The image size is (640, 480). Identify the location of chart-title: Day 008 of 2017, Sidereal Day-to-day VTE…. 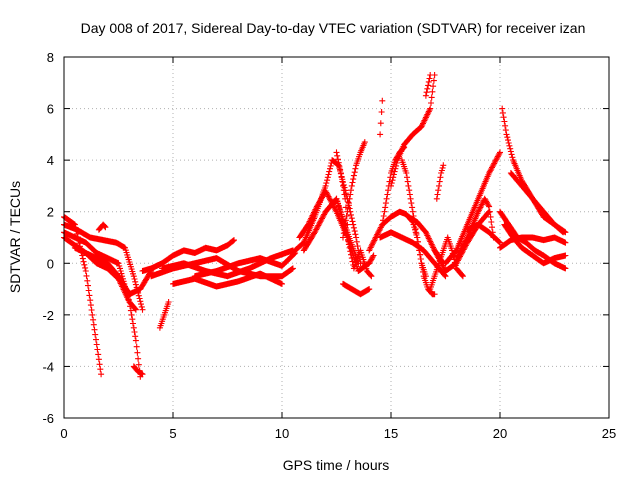
(333, 28).